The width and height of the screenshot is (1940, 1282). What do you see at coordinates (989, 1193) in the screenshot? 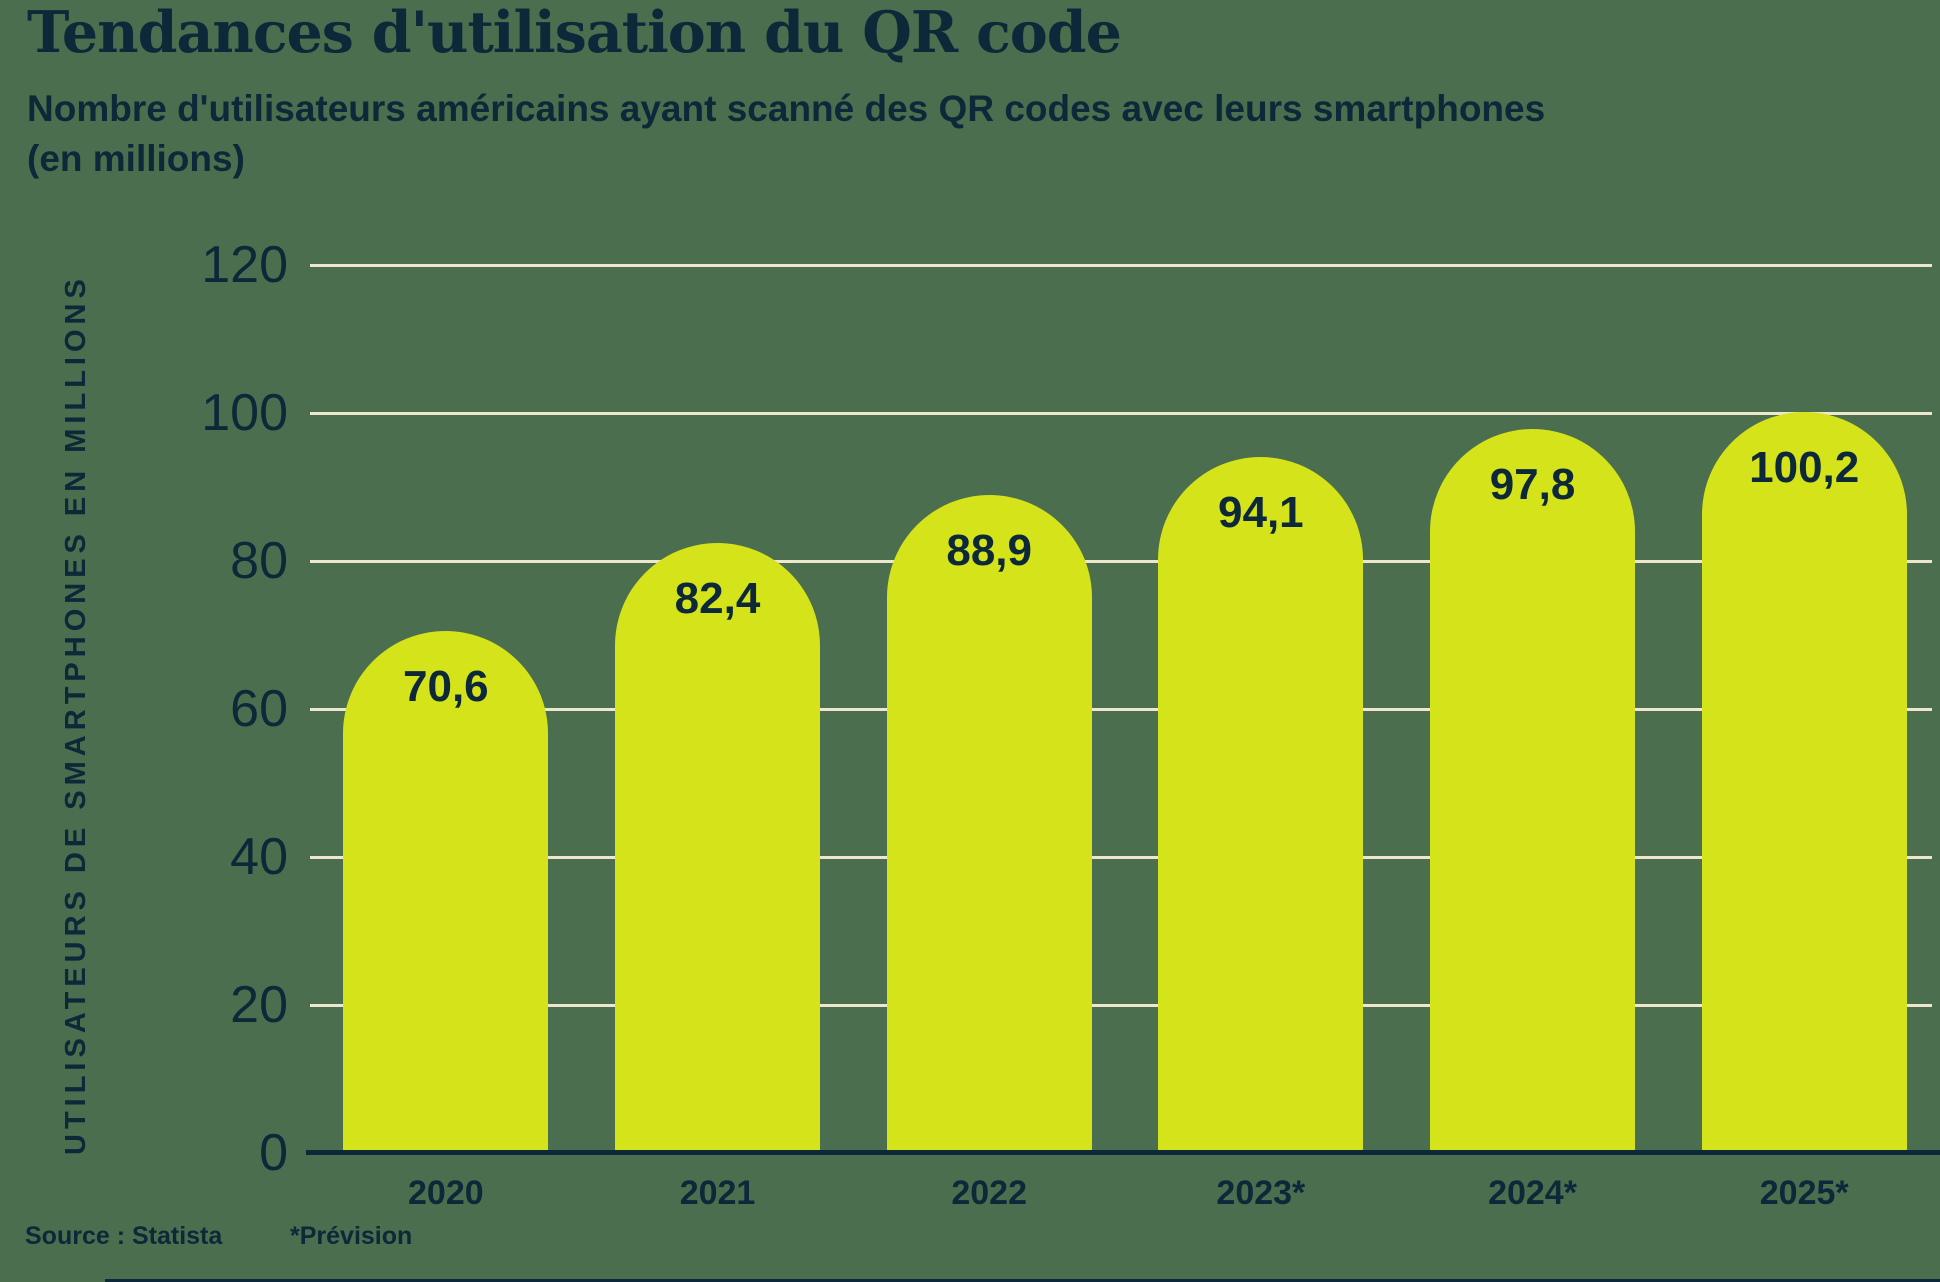
I see `x-tick-label: 2022` at bounding box center [989, 1193].